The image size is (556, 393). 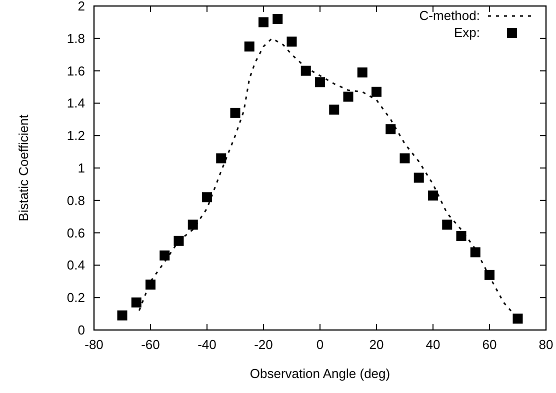 What do you see at coordinates (207, 344) in the screenshot?
I see `x-tick-label: -40` at bounding box center [207, 344].